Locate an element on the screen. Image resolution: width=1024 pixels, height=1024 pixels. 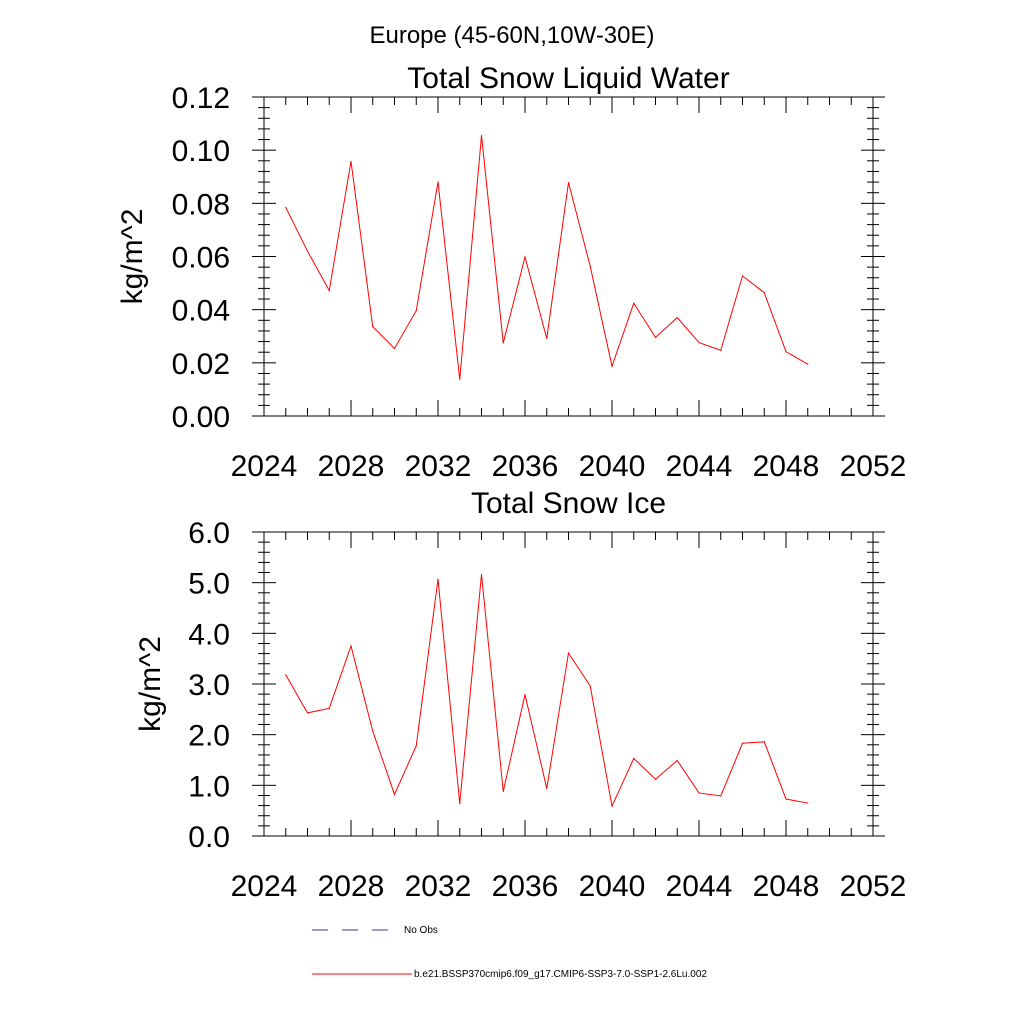
y-tick-label: 0.00 is located at coordinates (201, 417).